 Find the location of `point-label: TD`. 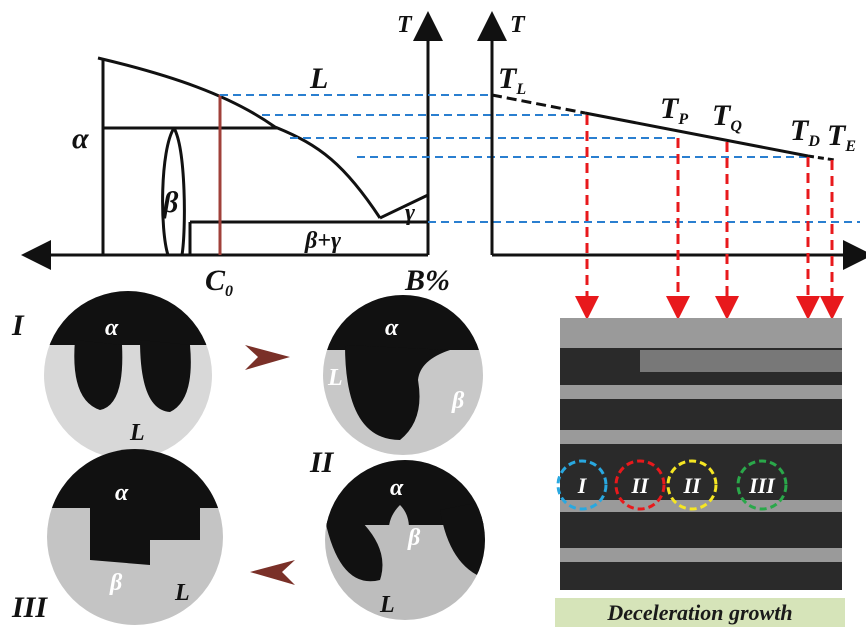

point-label: TD is located at coordinates (805, 132).